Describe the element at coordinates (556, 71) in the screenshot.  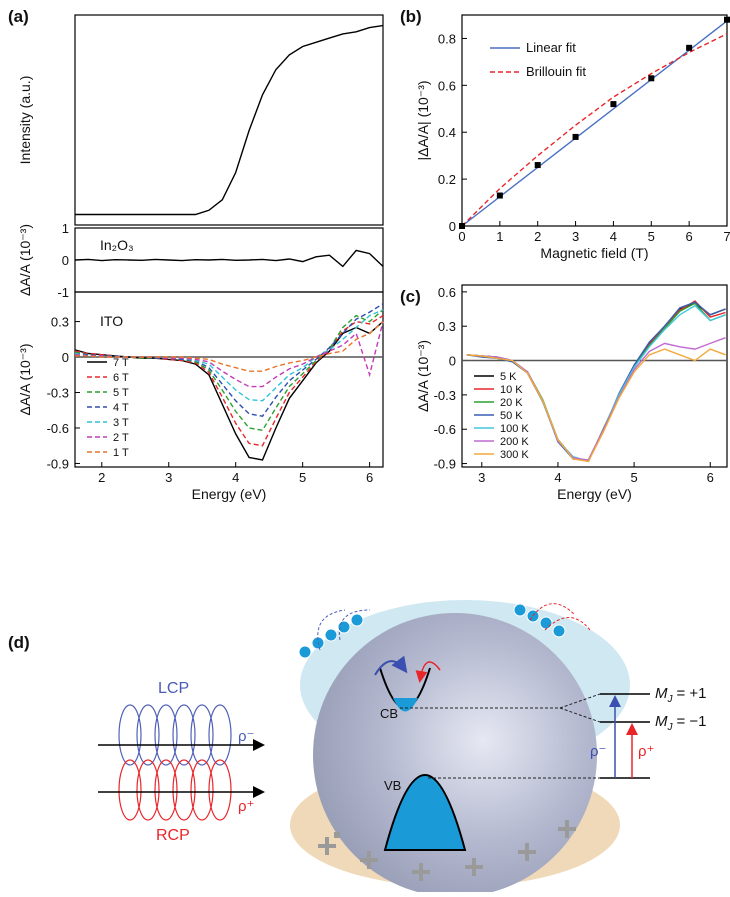
I see `legend-label: Brillouin fit` at that location.